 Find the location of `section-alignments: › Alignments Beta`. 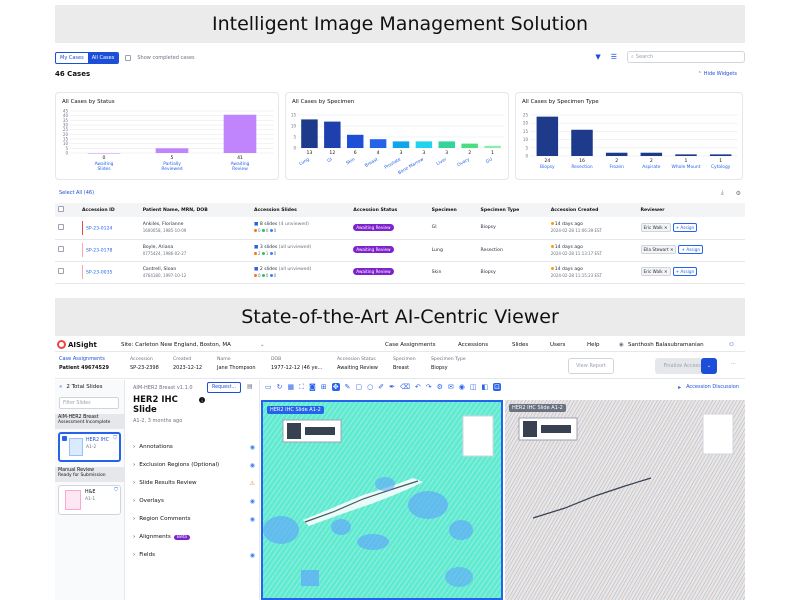

section-alignments: › Alignments Beta is located at coordinates (194, 537).